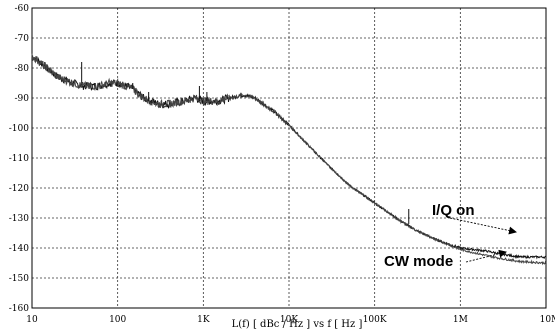 This screenshot has height=329, width=555. What do you see at coordinates (22, 39) in the screenshot?
I see `y-tick-label: -70` at bounding box center [22, 39].